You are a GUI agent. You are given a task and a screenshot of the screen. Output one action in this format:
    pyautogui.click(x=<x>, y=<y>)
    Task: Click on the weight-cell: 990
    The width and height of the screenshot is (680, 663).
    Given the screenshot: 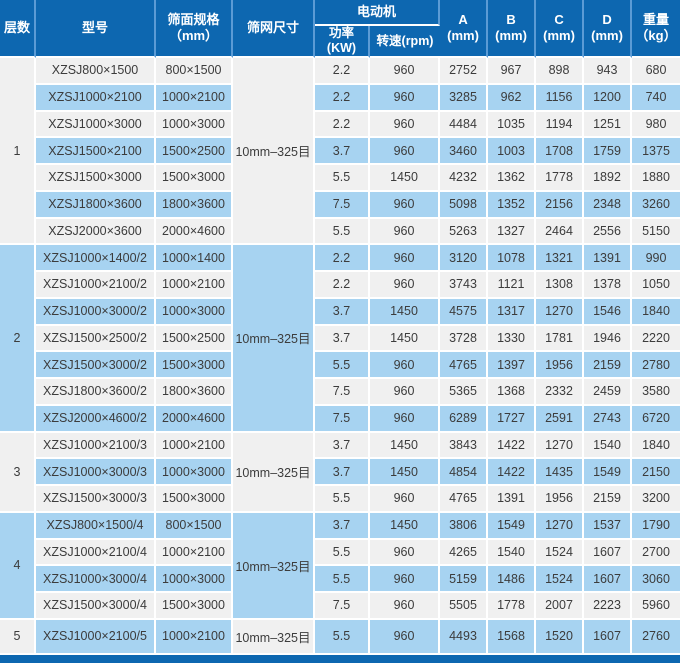 What is the action you would take?
    pyautogui.click(x=656, y=258)
    